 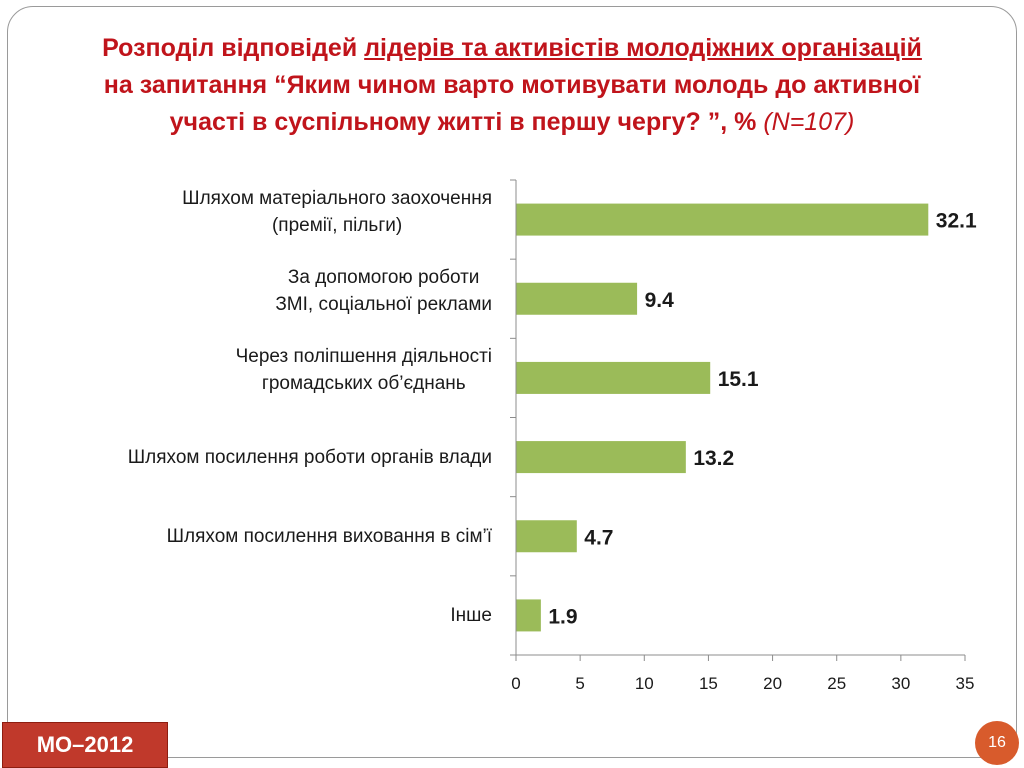 I want to click on category-label-line: Шляхом посилення роботи органів влади, so click(x=309, y=457).